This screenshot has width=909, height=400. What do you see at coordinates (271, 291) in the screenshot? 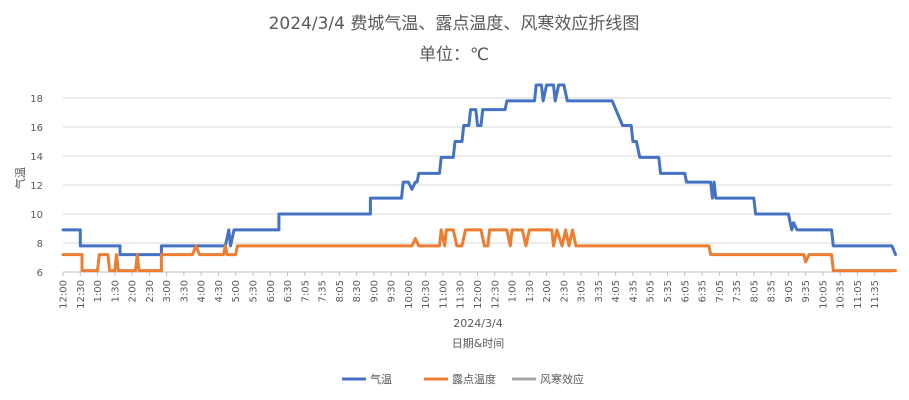
I see `x-tick-label: 6:00` at bounding box center [271, 291].